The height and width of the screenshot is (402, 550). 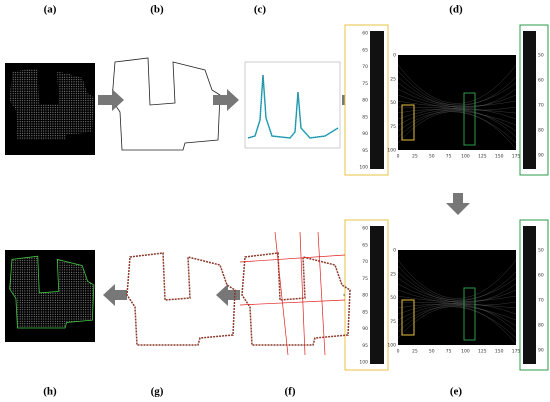 What do you see at coordinates (456, 10) in the screenshot?
I see `panel-label: (d)` at bounding box center [456, 10].